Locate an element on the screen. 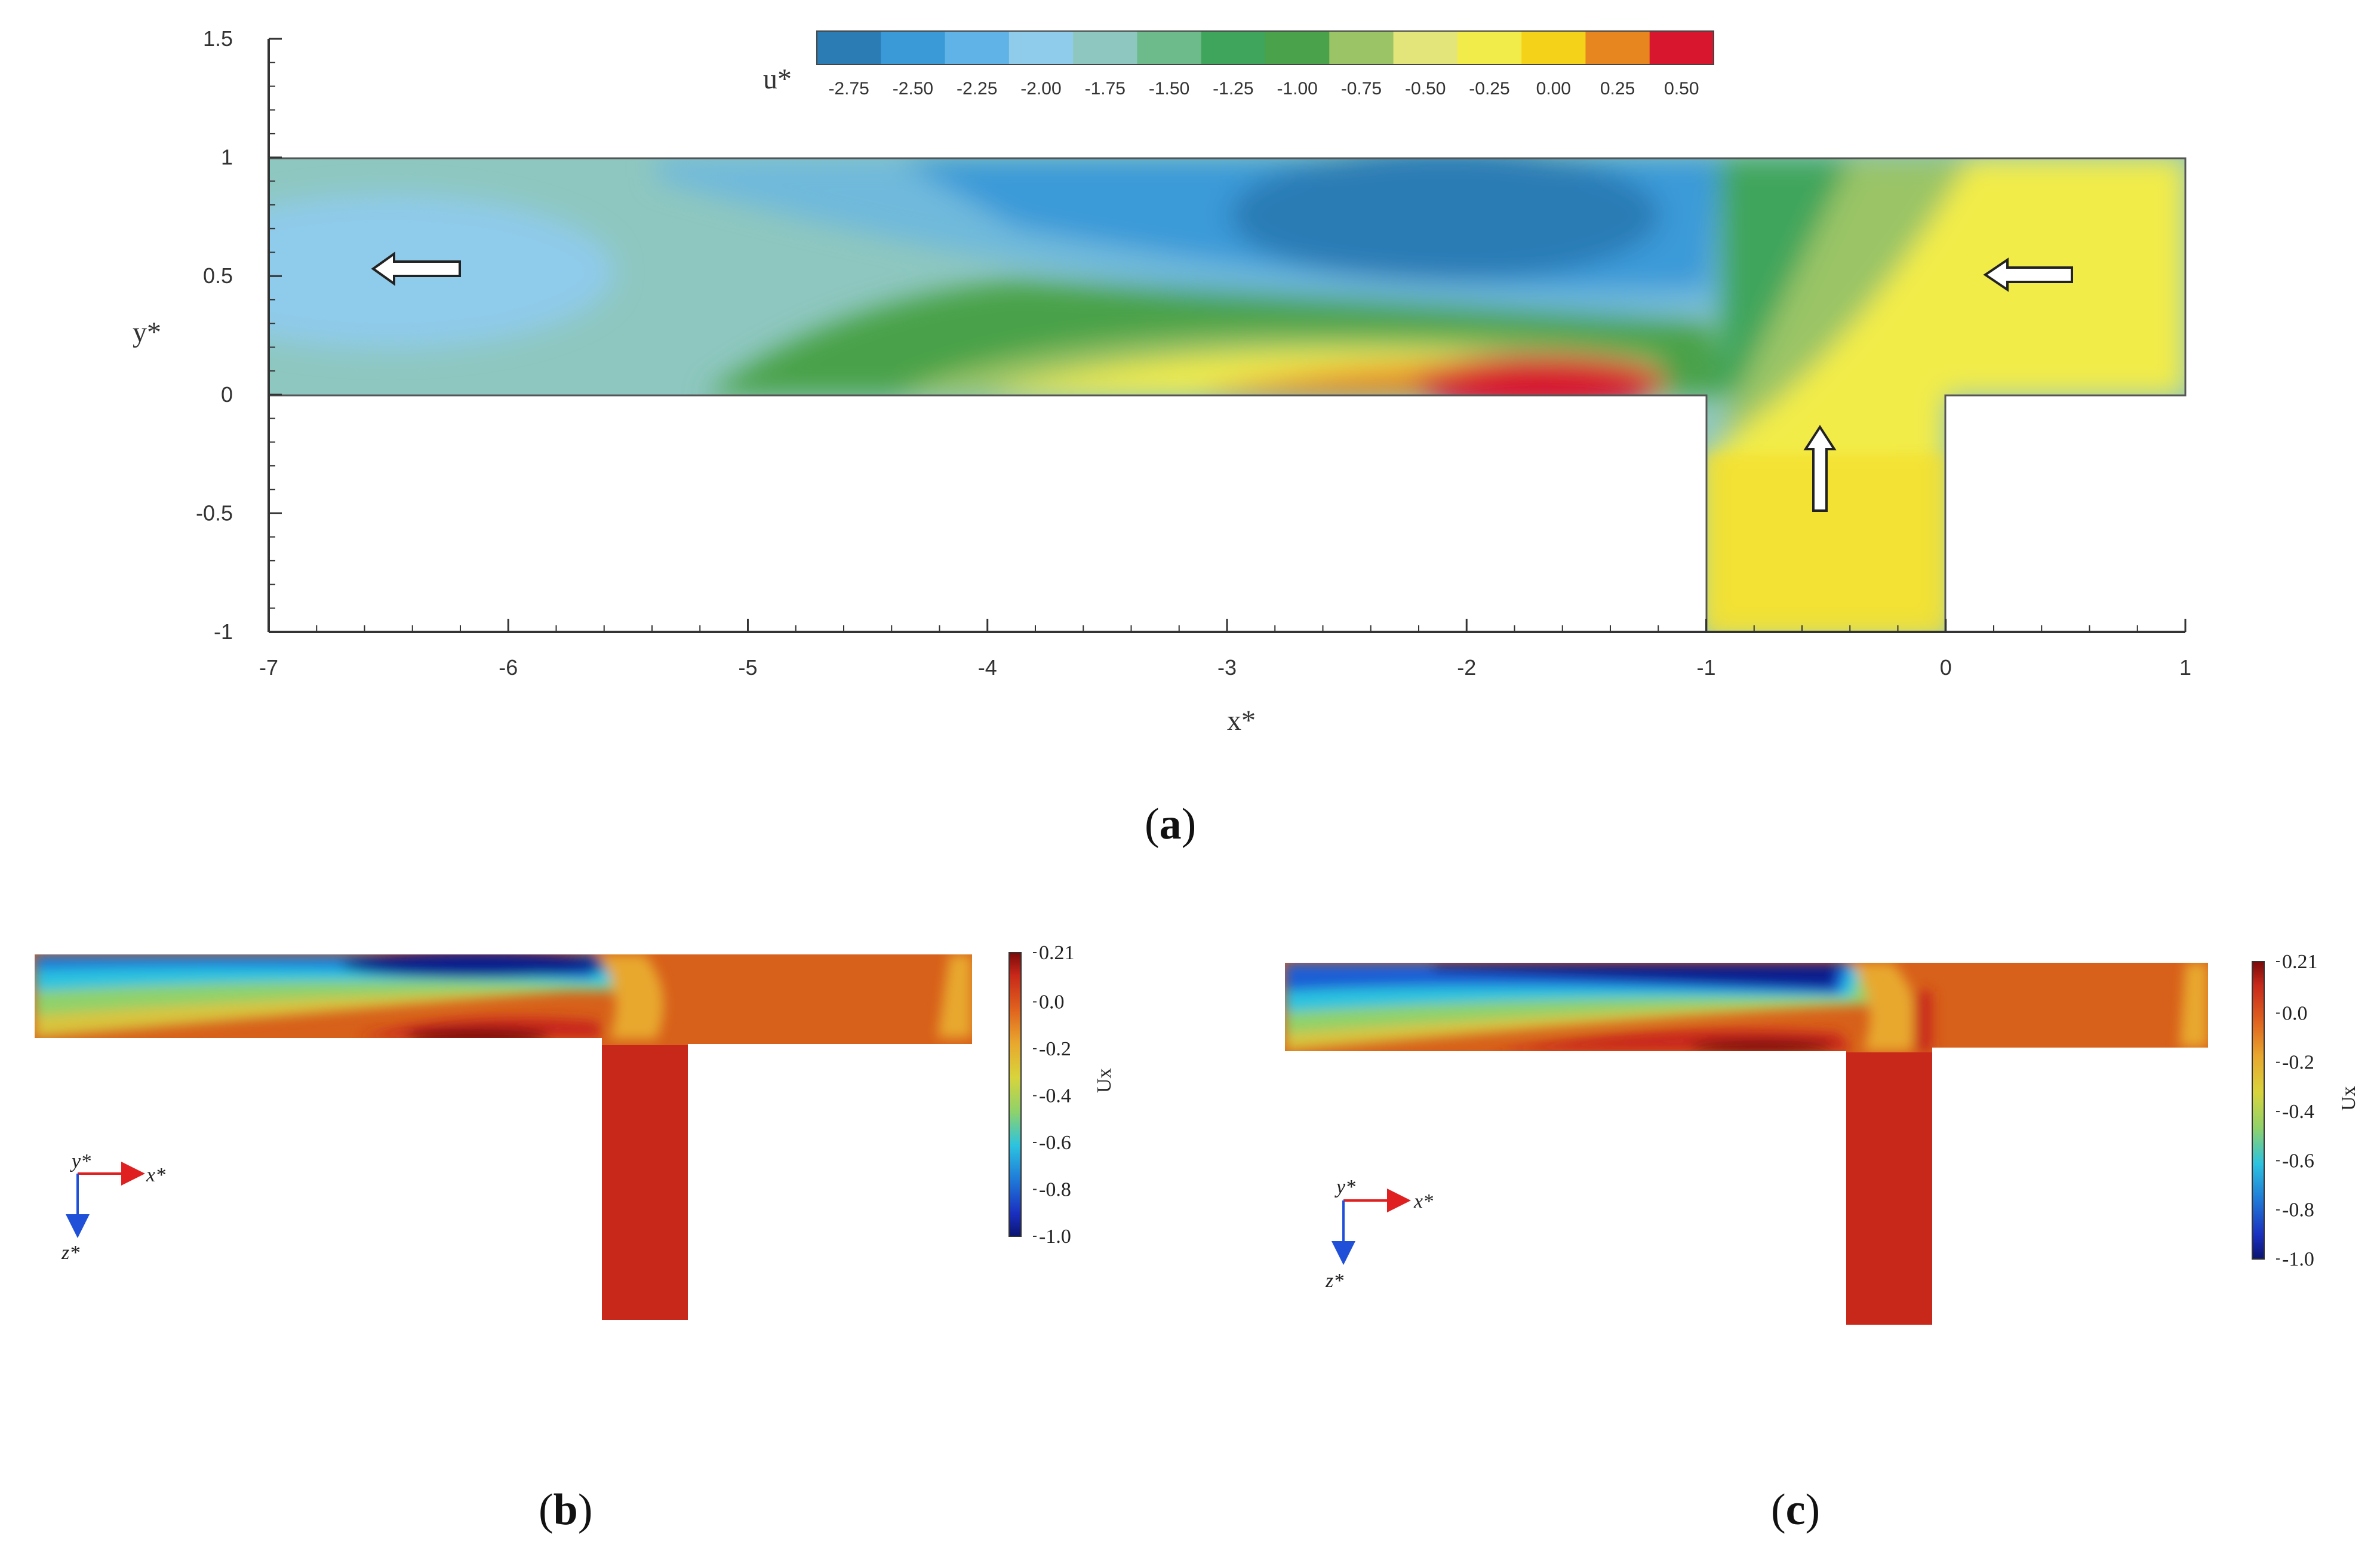 The image size is (2380, 1566). colorbar-c-gradient is located at coordinates (2258, 1110).